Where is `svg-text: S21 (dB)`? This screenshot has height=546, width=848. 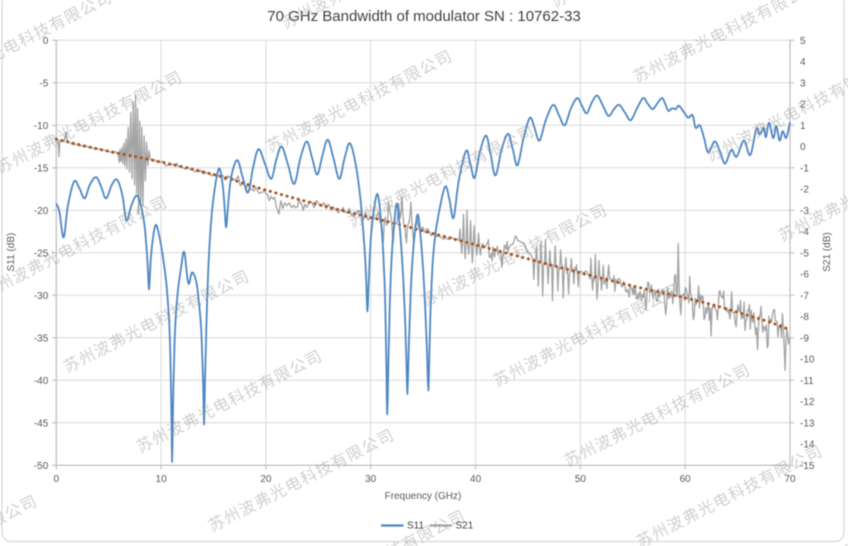 svg-text: S21 (dB) is located at coordinates (827, 251).